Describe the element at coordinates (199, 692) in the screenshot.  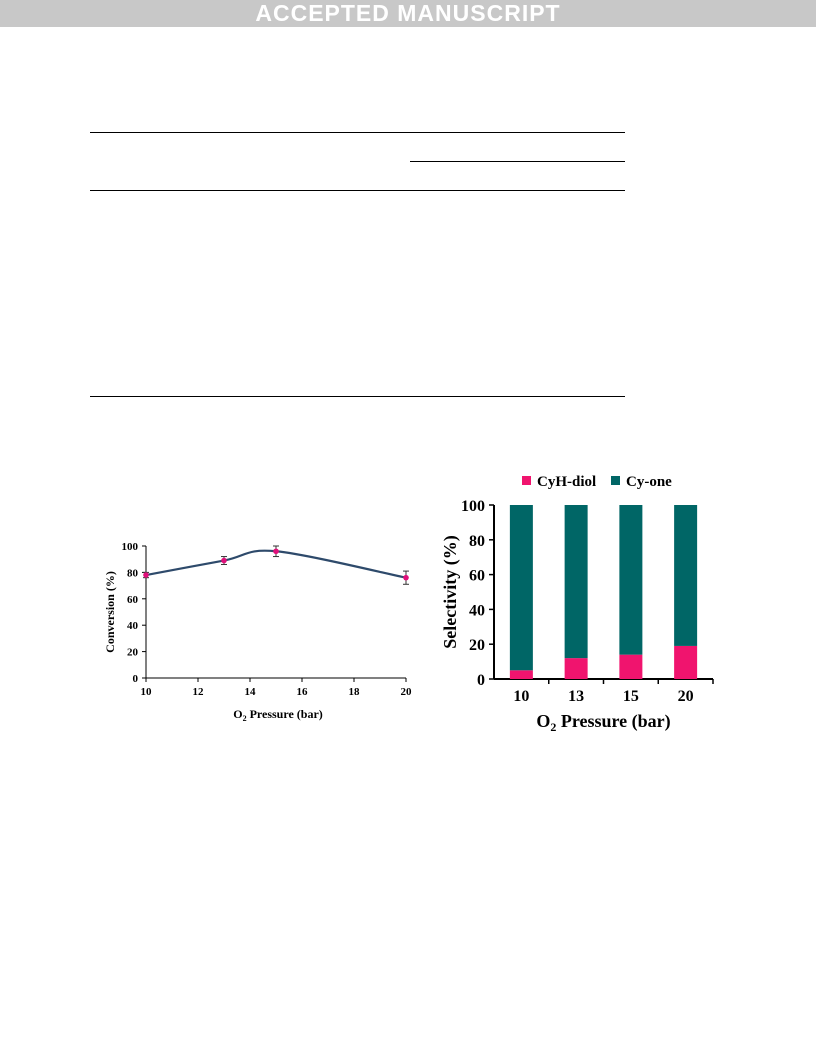
I see `x-tick-label: 12` at that location.